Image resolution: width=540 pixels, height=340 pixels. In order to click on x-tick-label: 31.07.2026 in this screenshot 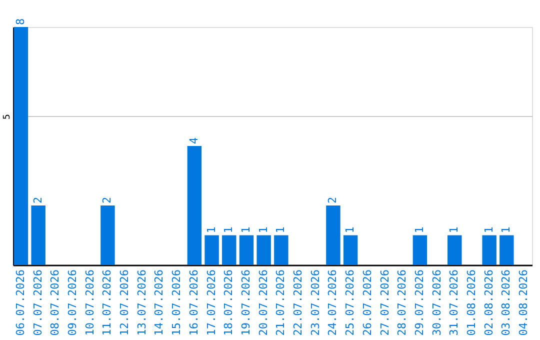, I will do `click(454, 303)`.